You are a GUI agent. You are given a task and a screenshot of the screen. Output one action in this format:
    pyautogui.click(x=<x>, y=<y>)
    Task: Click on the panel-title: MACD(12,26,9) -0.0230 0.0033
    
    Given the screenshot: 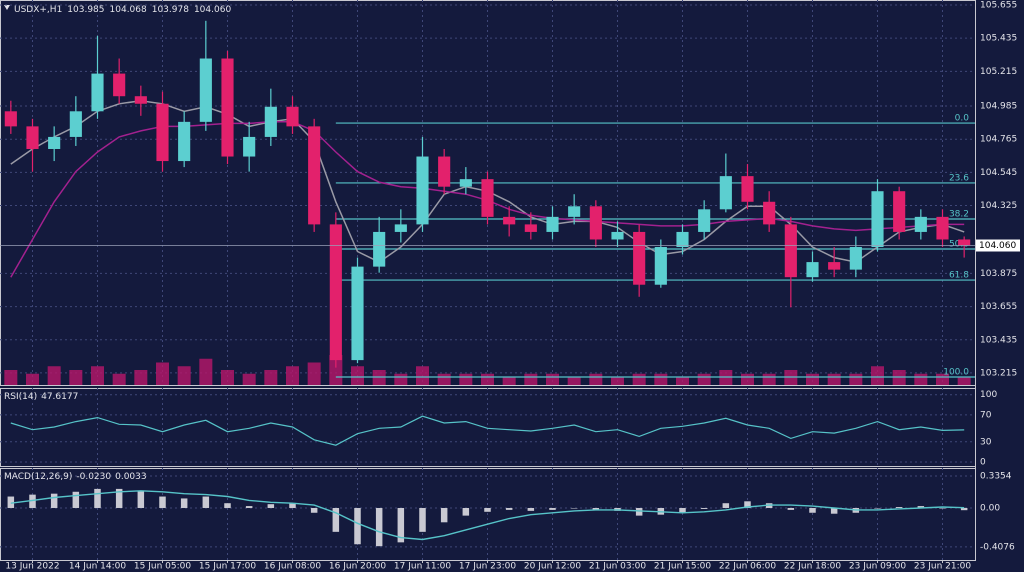 What is the action you would take?
    pyautogui.click(x=75, y=477)
    